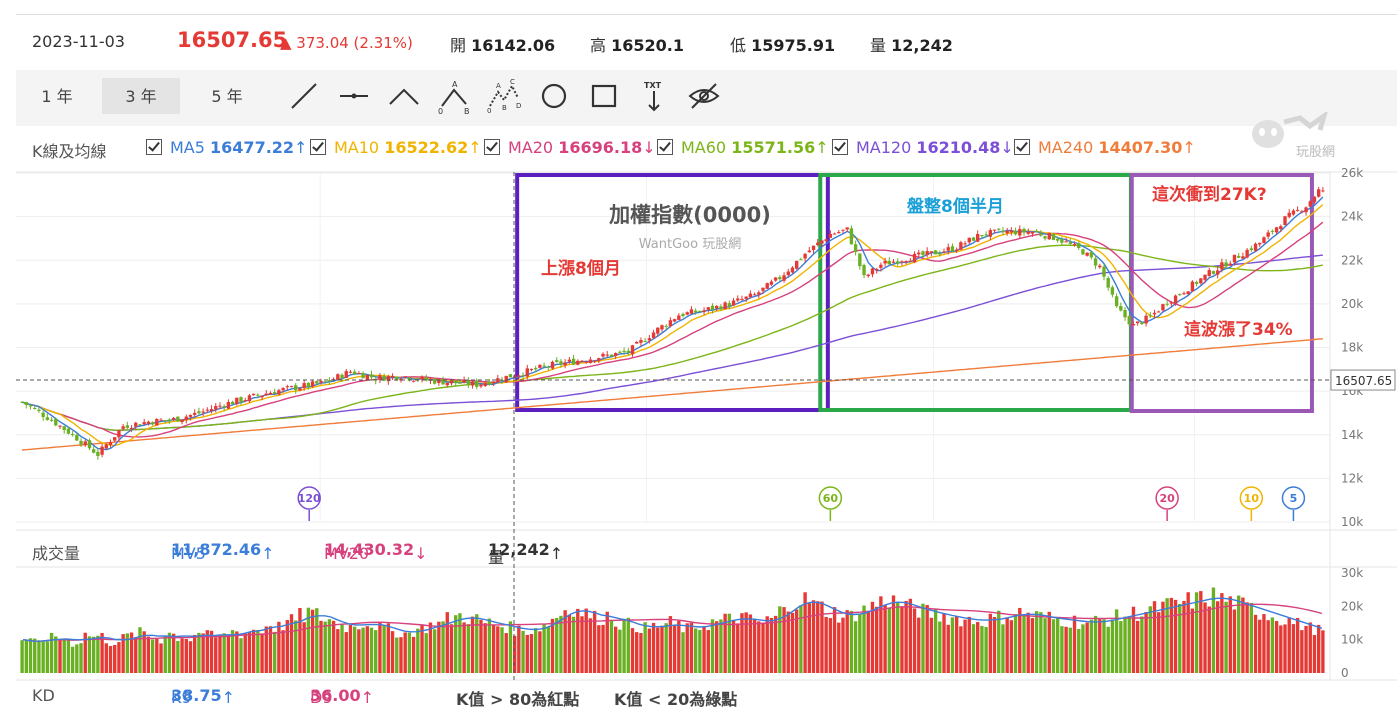  I want to click on line-tool-icon, so click(304, 96).